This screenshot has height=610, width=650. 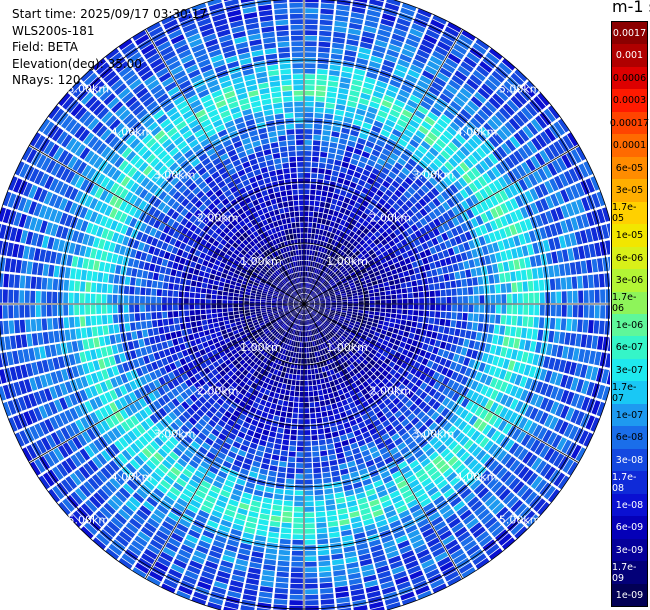 What do you see at coordinates (211, 437) in the screenshot?
I see `ray` at bounding box center [211, 437].